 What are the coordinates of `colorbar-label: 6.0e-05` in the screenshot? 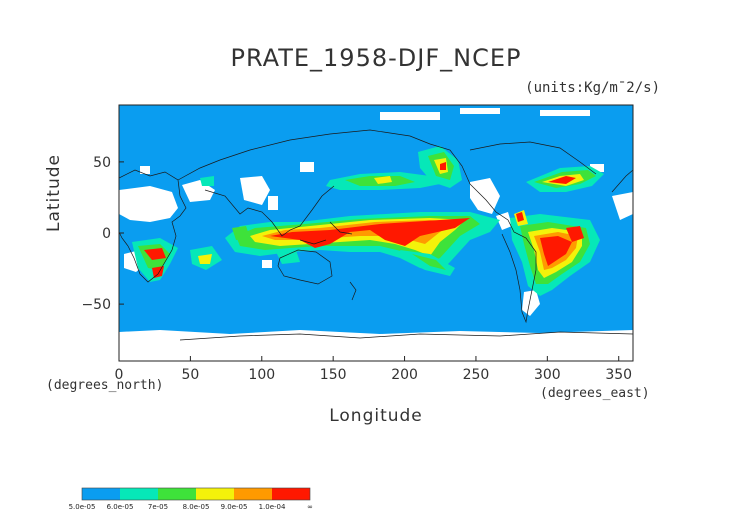 It's located at (120, 507).